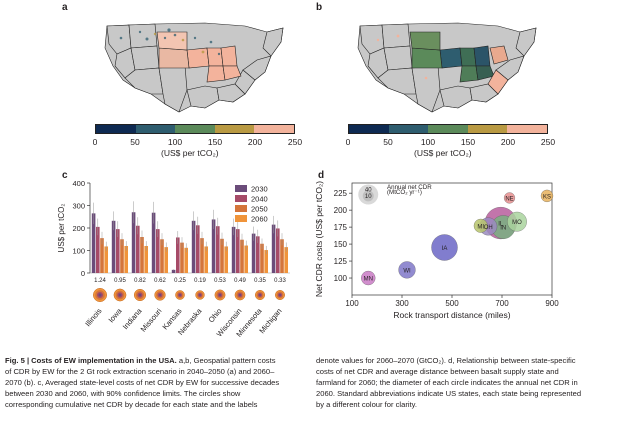 This screenshot has width=624, height=425. I want to click on bubble-label: KS, so click(547, 197).